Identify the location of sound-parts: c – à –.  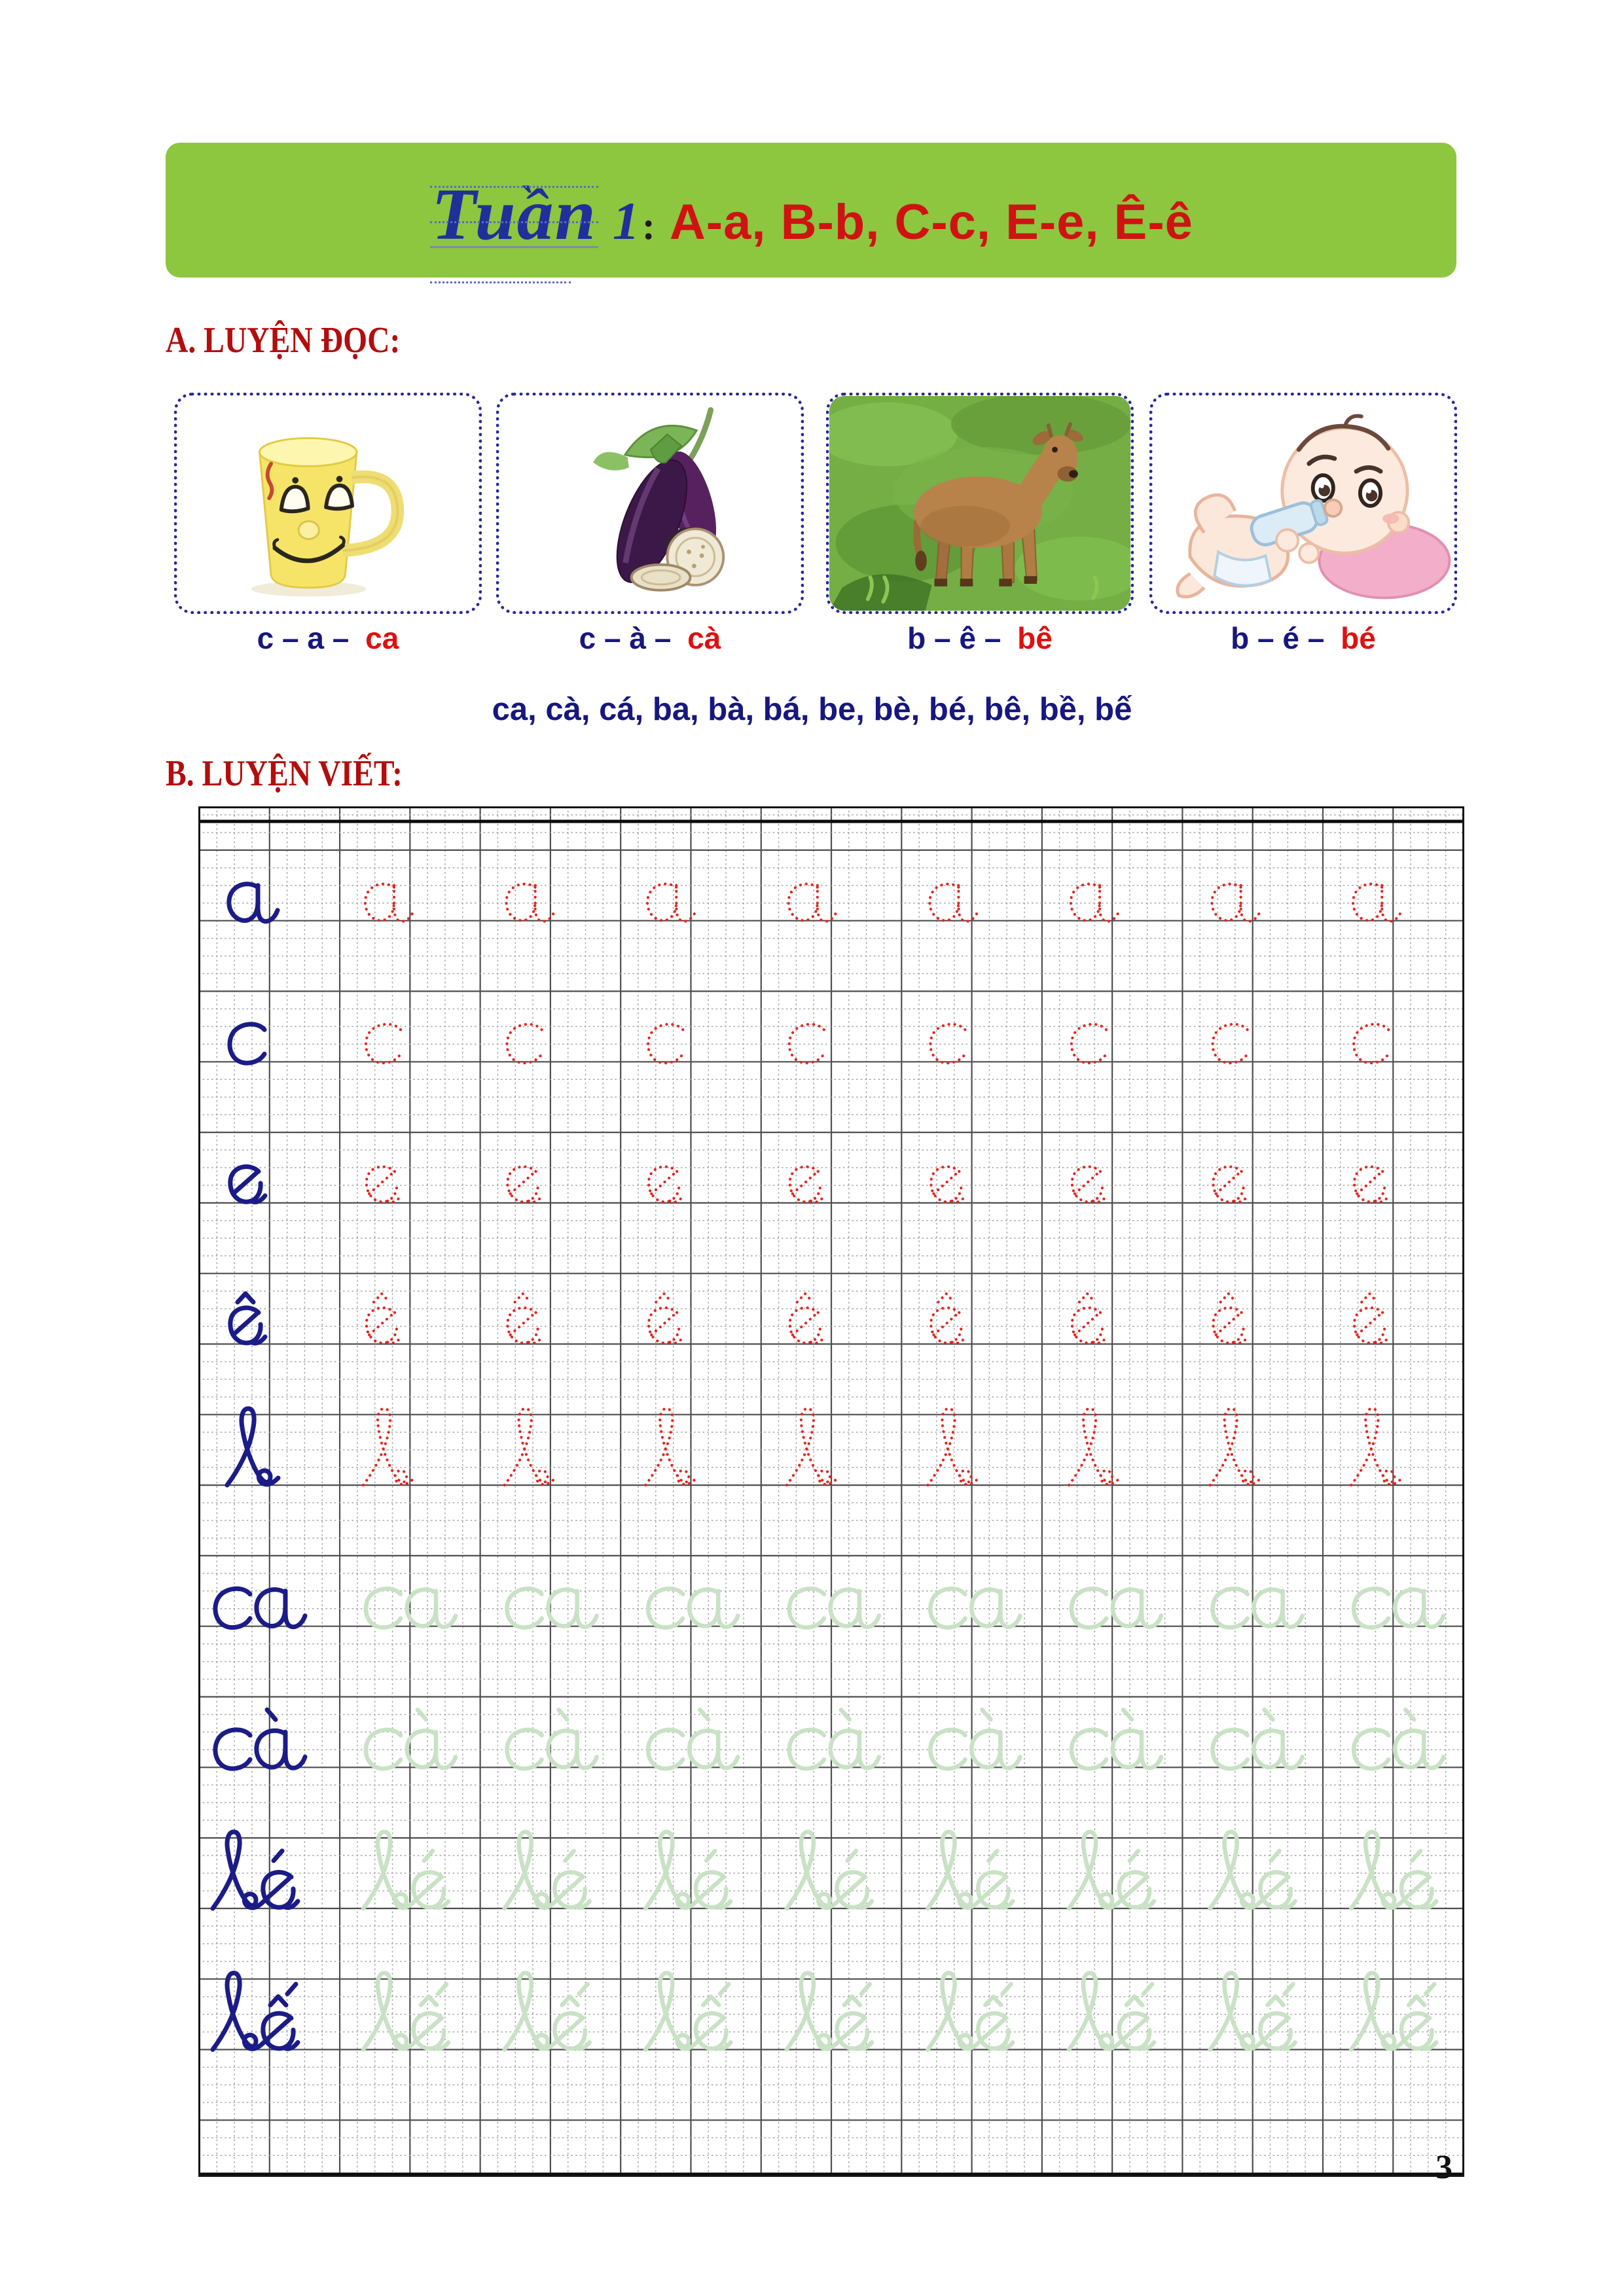
(625, 638).